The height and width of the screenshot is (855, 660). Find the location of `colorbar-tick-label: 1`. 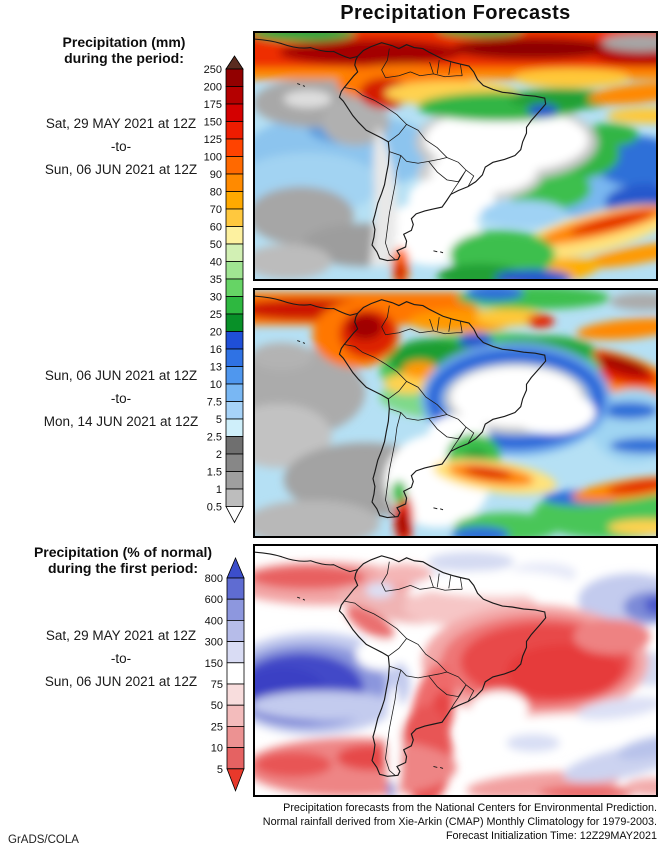

colorbar-tick-label: 1 is located at coordinates (219, 490).